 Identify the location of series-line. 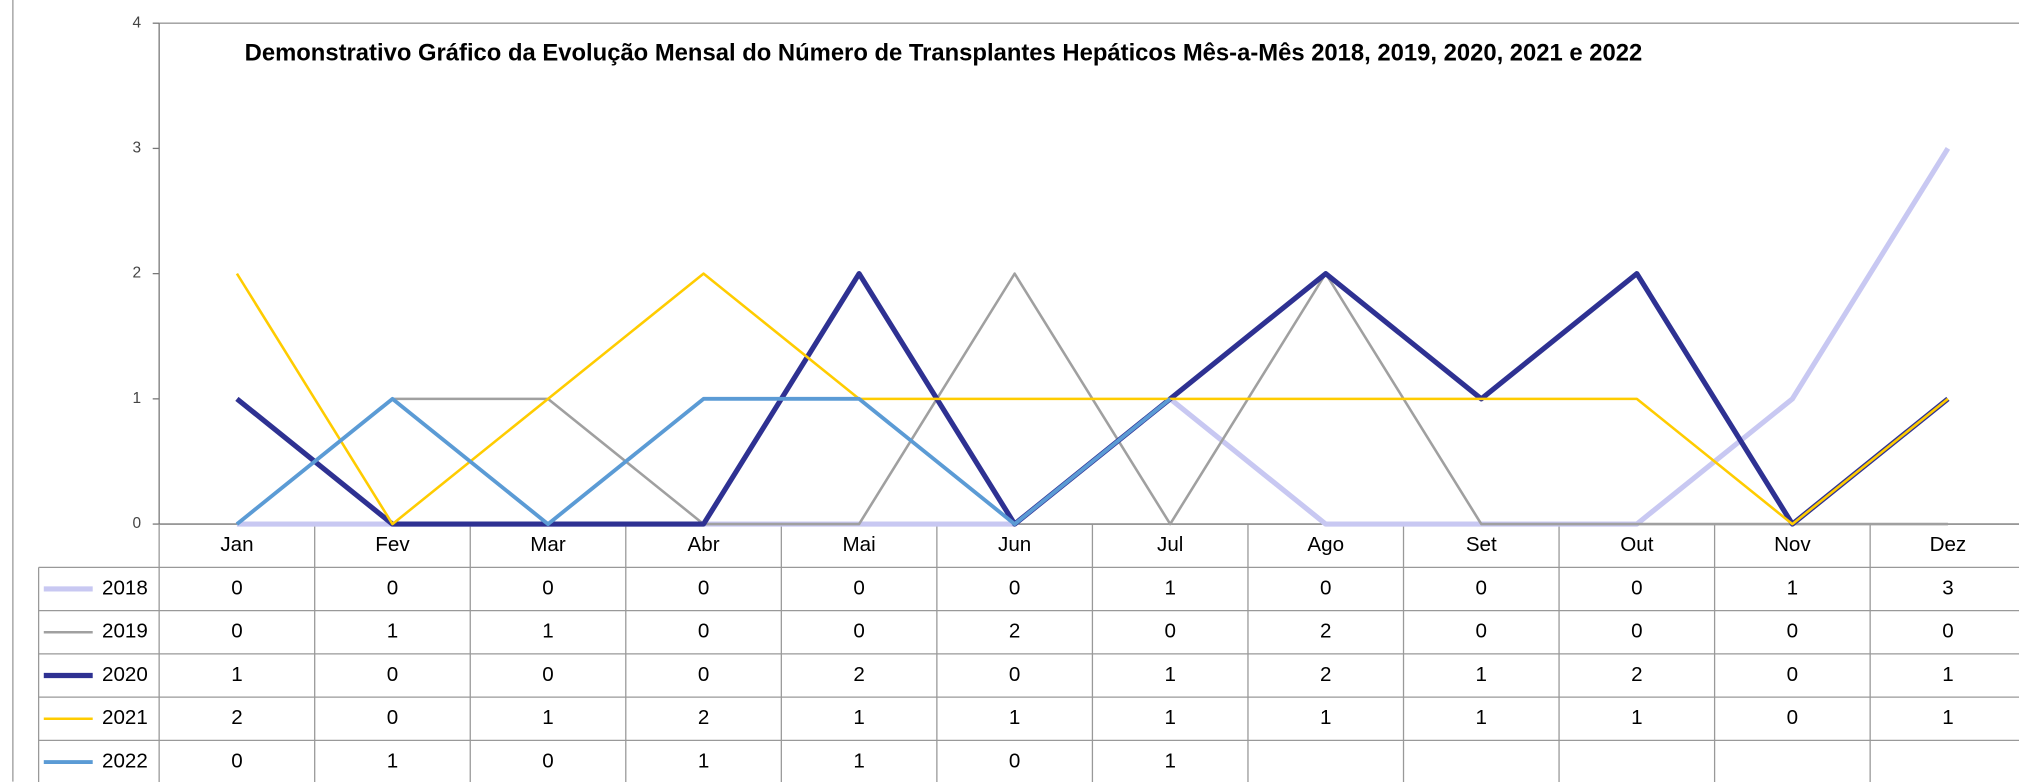
(703, 461).